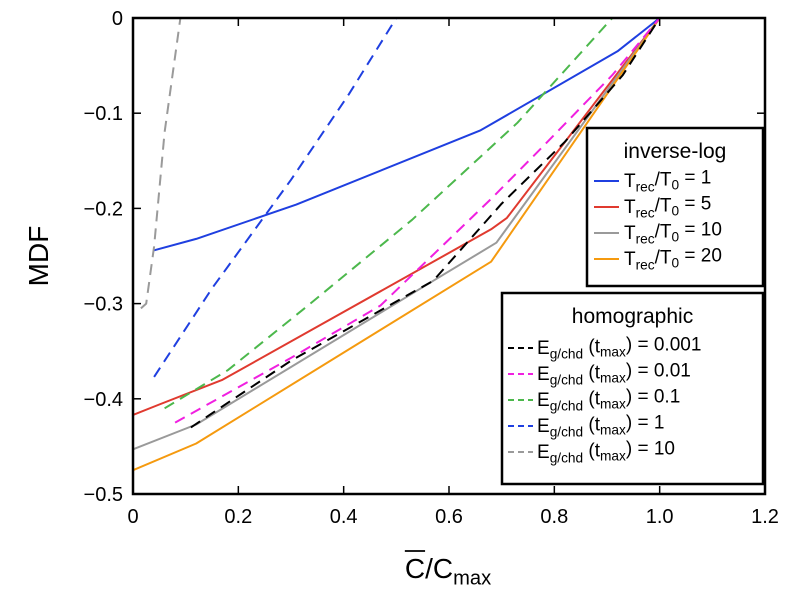 The width and height of the screenshot is (793, 592). What do you see at coordinates (614, 374) in the screenshot?
I see `legend-entry-label: Eg/chd (tmax) = 0.01` at bounding box center [614, 374].